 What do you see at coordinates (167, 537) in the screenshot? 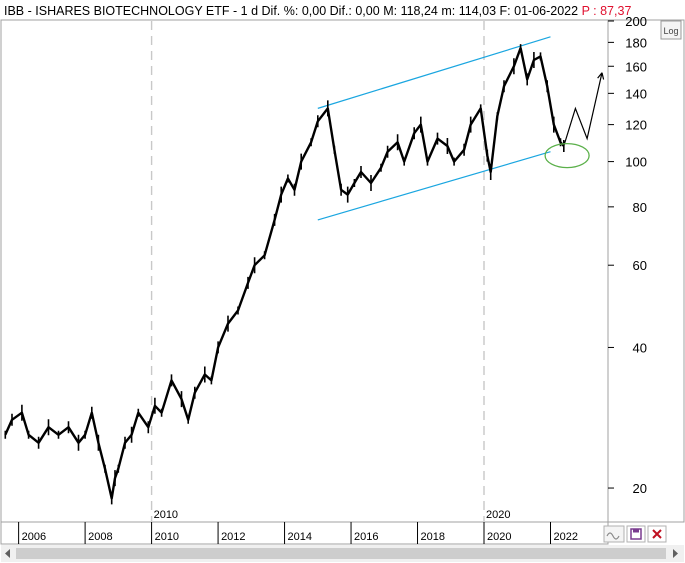
I see `x-tick-label: 2010` at bounding box center [167, 537].